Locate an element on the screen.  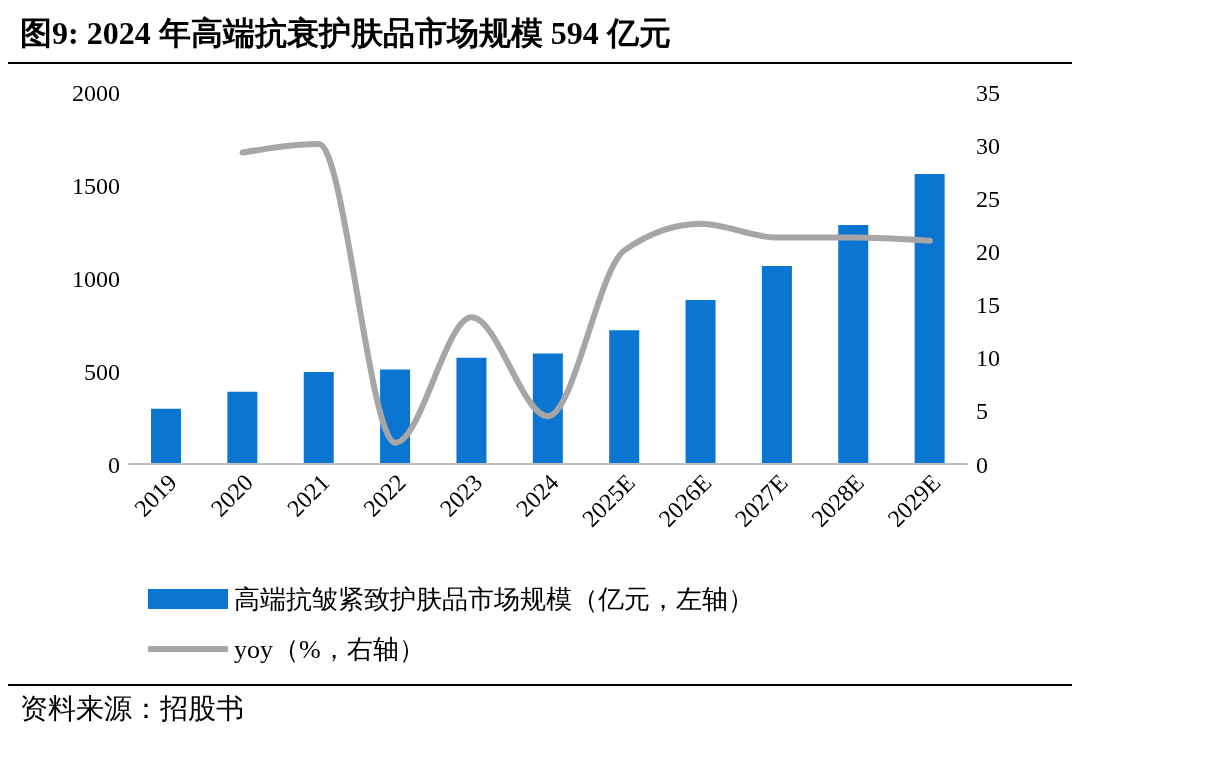
y2-tick-label: 0 is located at coordinates (982, 464).